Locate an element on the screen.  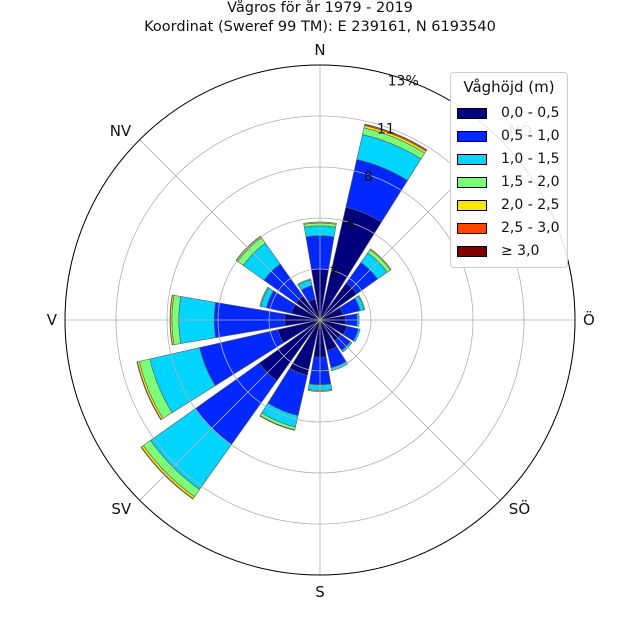
chart-title: Vågros för år 1979 - 2019 is located at coordinates (320, 8).